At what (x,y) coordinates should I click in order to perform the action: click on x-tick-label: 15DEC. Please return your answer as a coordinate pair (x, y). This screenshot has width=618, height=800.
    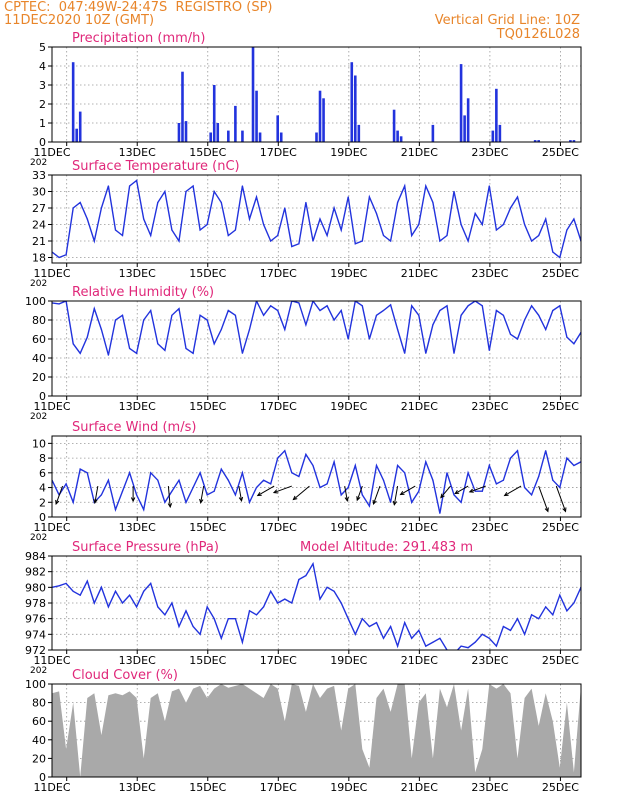
    Looking at the image, I should click on (207, 273).